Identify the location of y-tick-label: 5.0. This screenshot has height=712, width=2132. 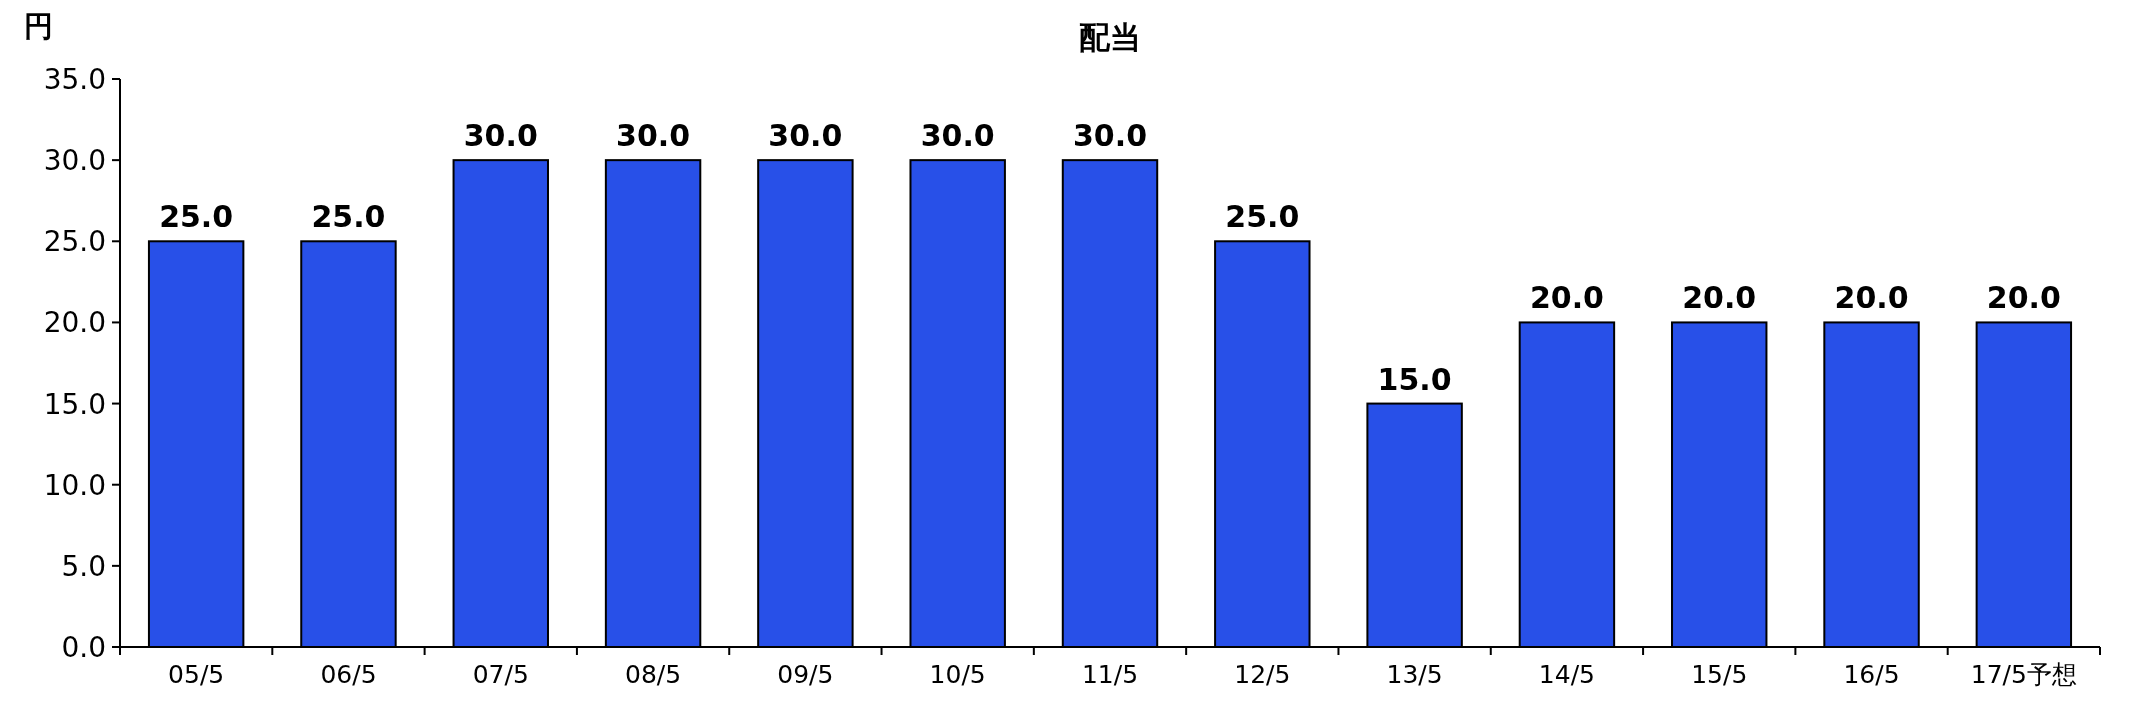
(83, 566).